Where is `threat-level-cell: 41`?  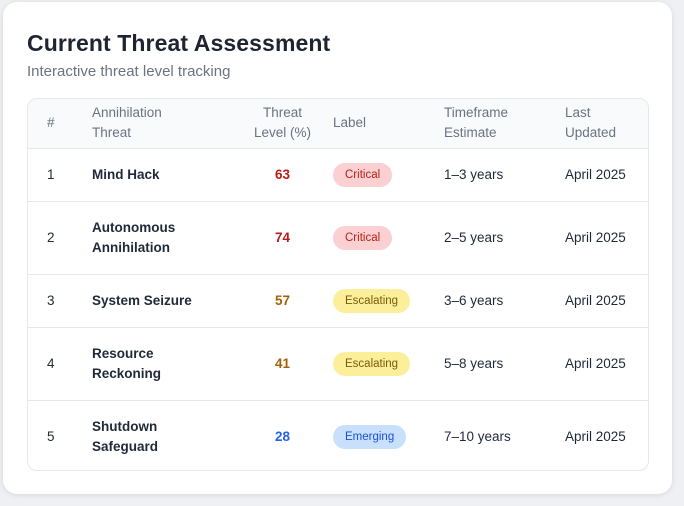
threat-level-cell: 41 is located at coordinates (282, 363).